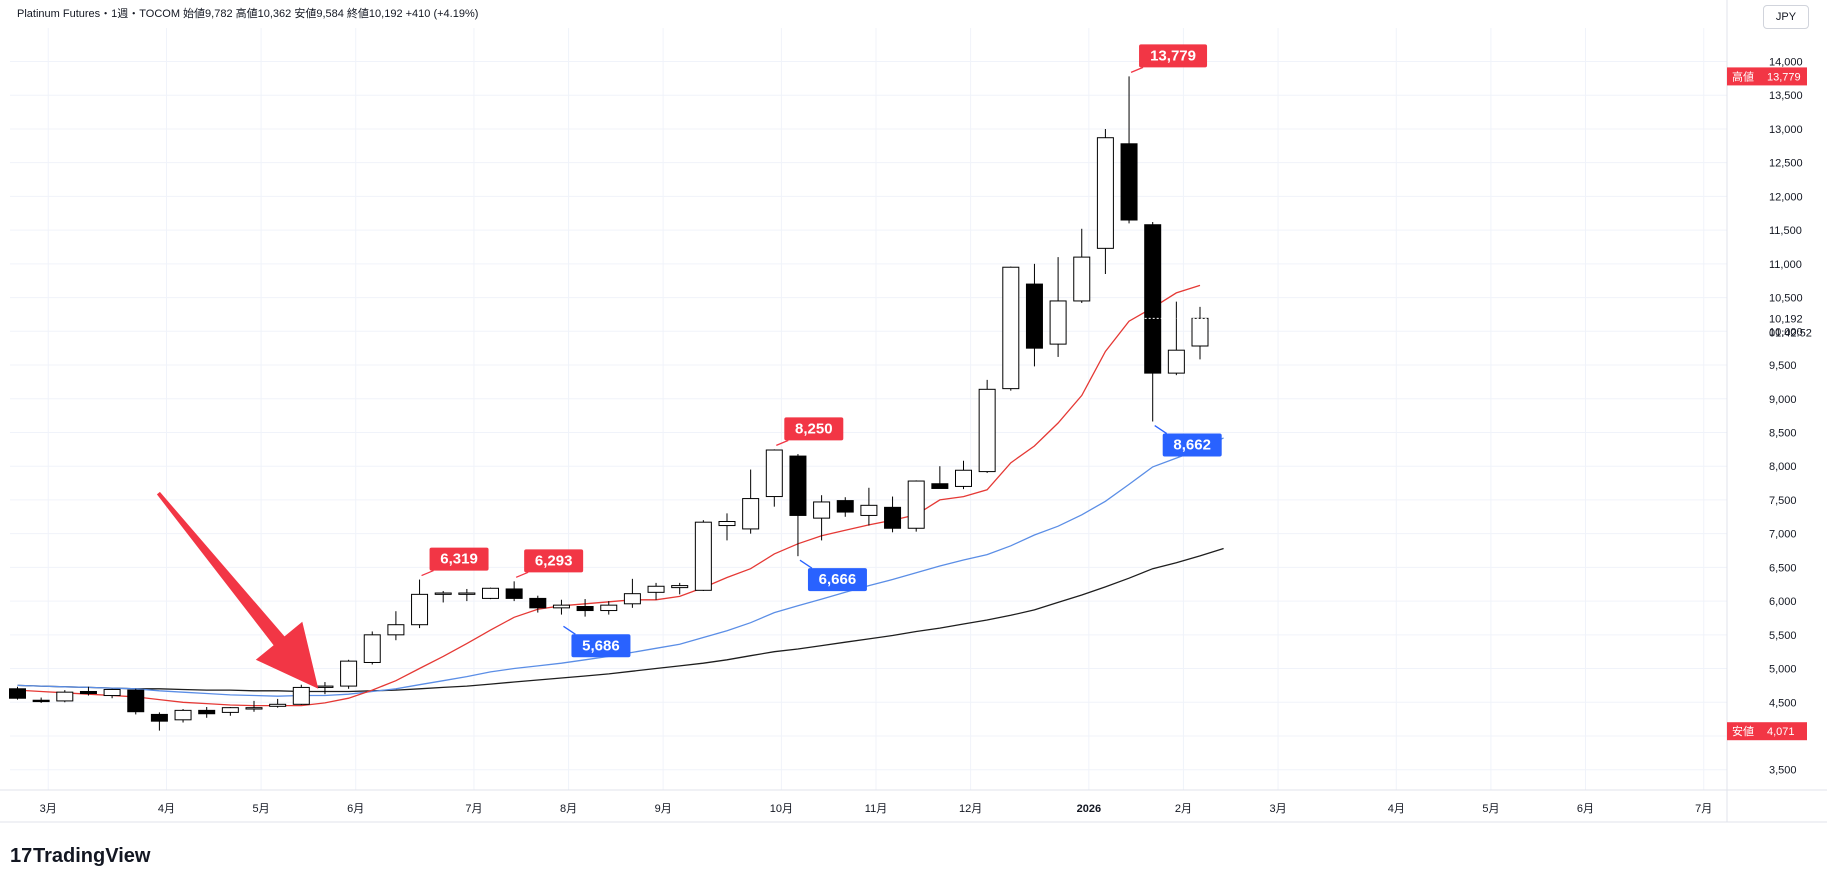 Image resolution: width=1827 pixels, height=884 pixels. Describe the element at coordinates (1783, 602) in the screenshot. I see `price-tick-label: 6,000` at that location.